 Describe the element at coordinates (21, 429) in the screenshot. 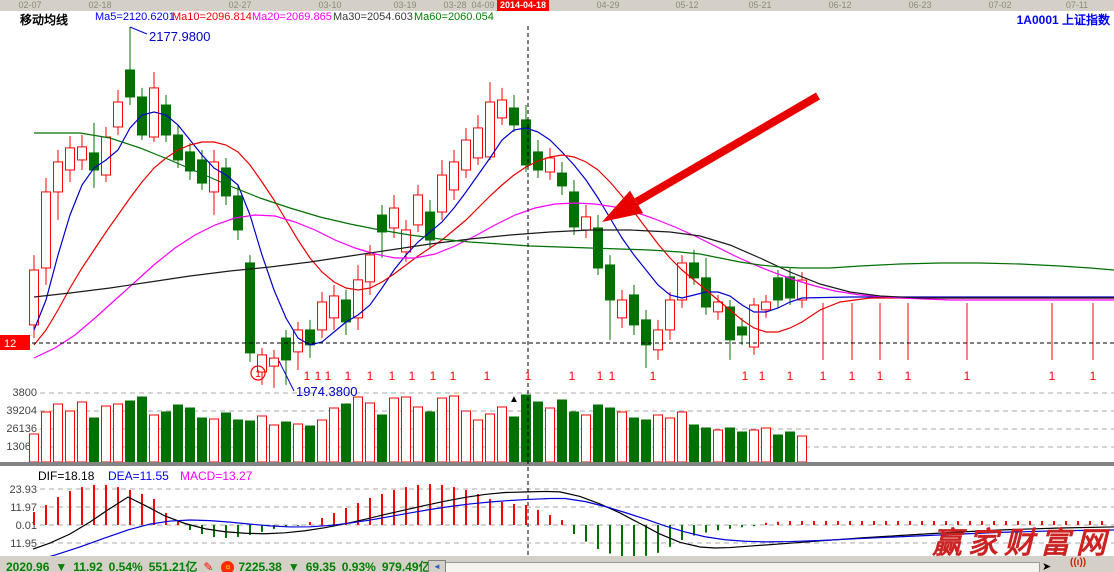

I see `volume-axis-label: 26136` at that location.